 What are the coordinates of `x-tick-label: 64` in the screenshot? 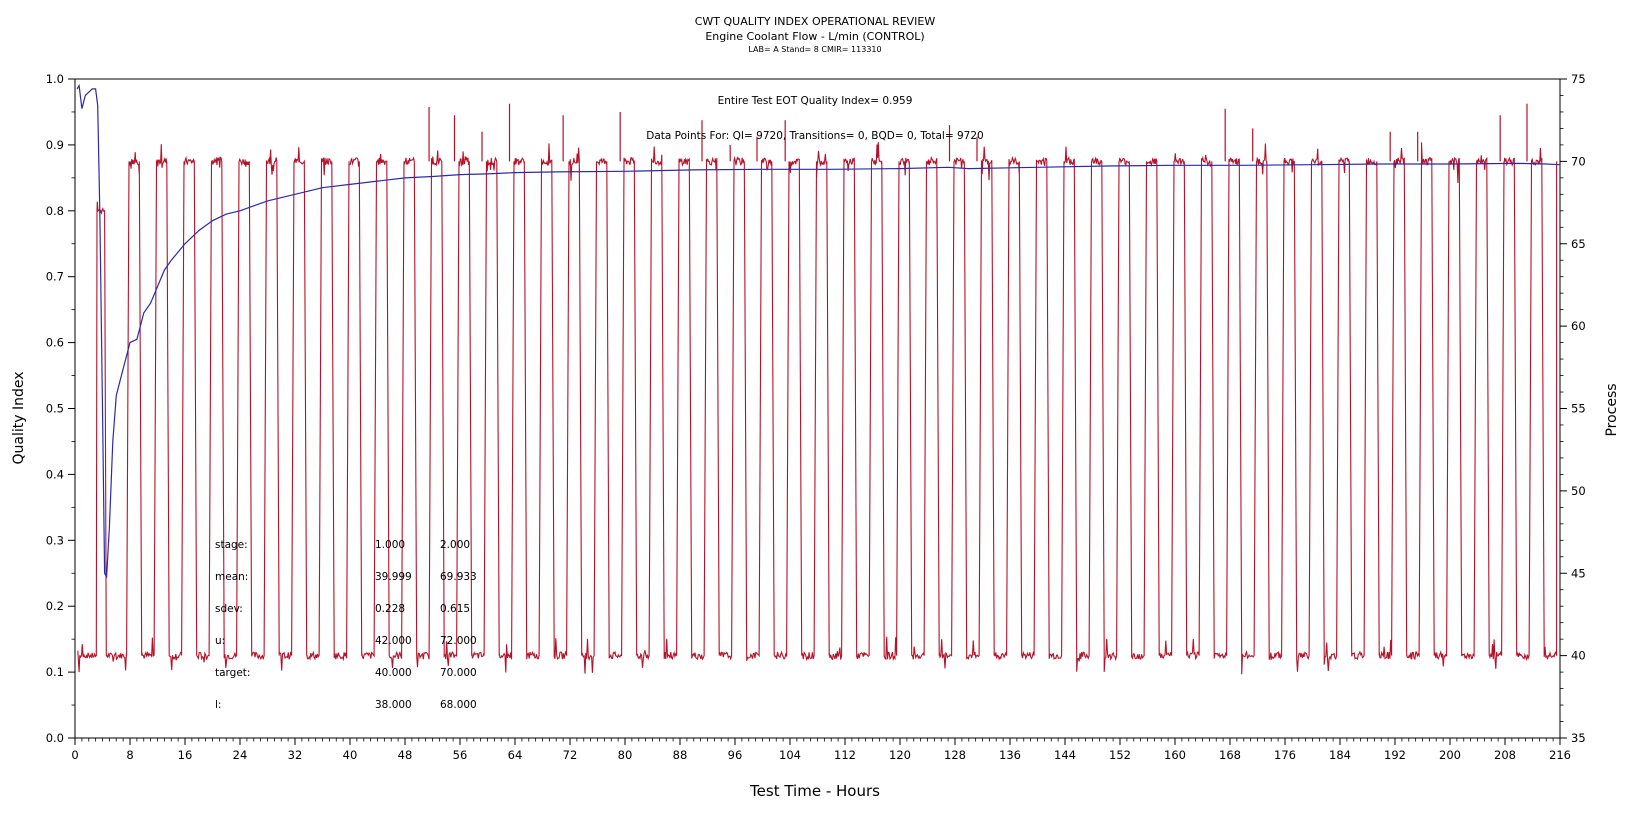 It's located at (515, 755).